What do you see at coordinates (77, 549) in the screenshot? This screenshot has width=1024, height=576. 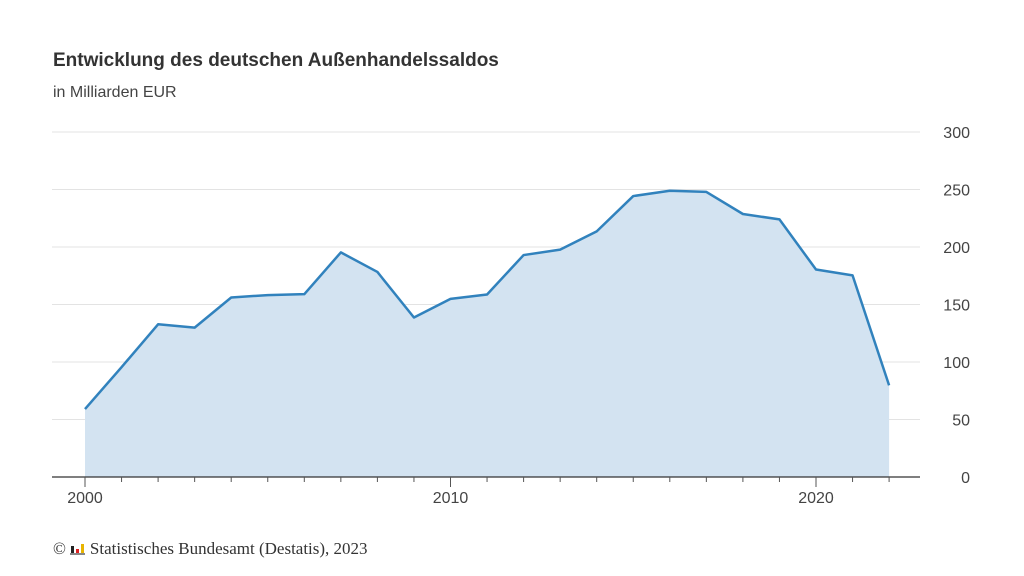 I see `destatis-logo-icon` at bounding box center [77, 549].